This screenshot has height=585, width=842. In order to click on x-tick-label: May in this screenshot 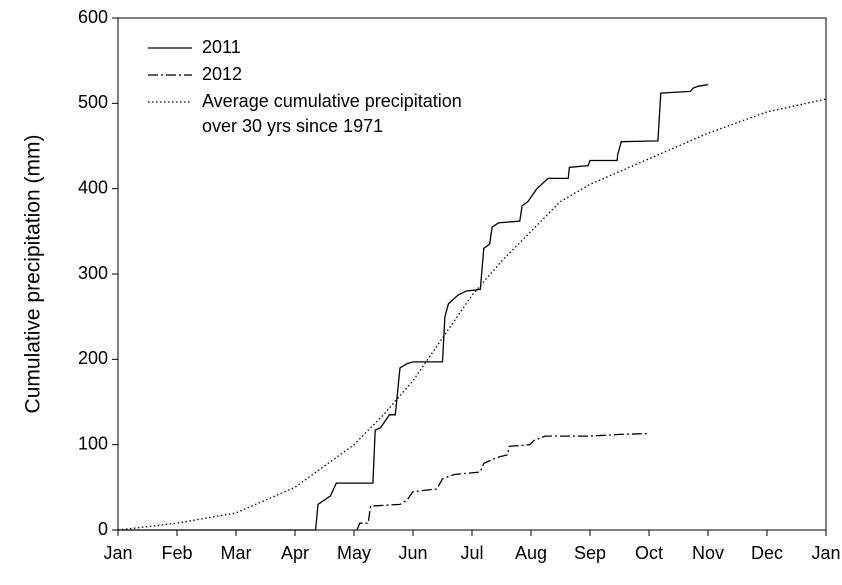, I will do `click(354, 553)`.